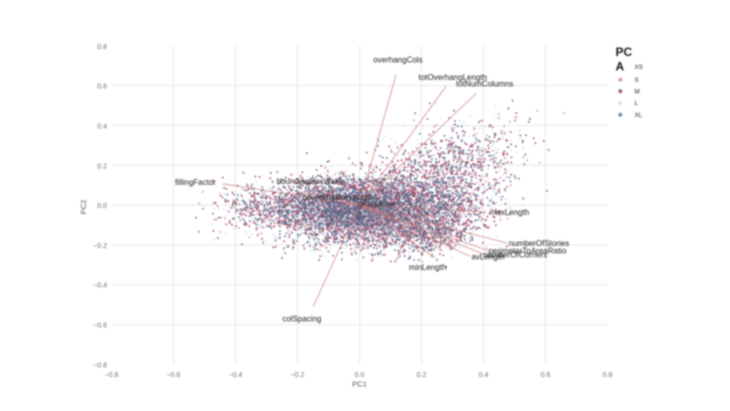  I want to click on svg-text: M, so click(637, 91).